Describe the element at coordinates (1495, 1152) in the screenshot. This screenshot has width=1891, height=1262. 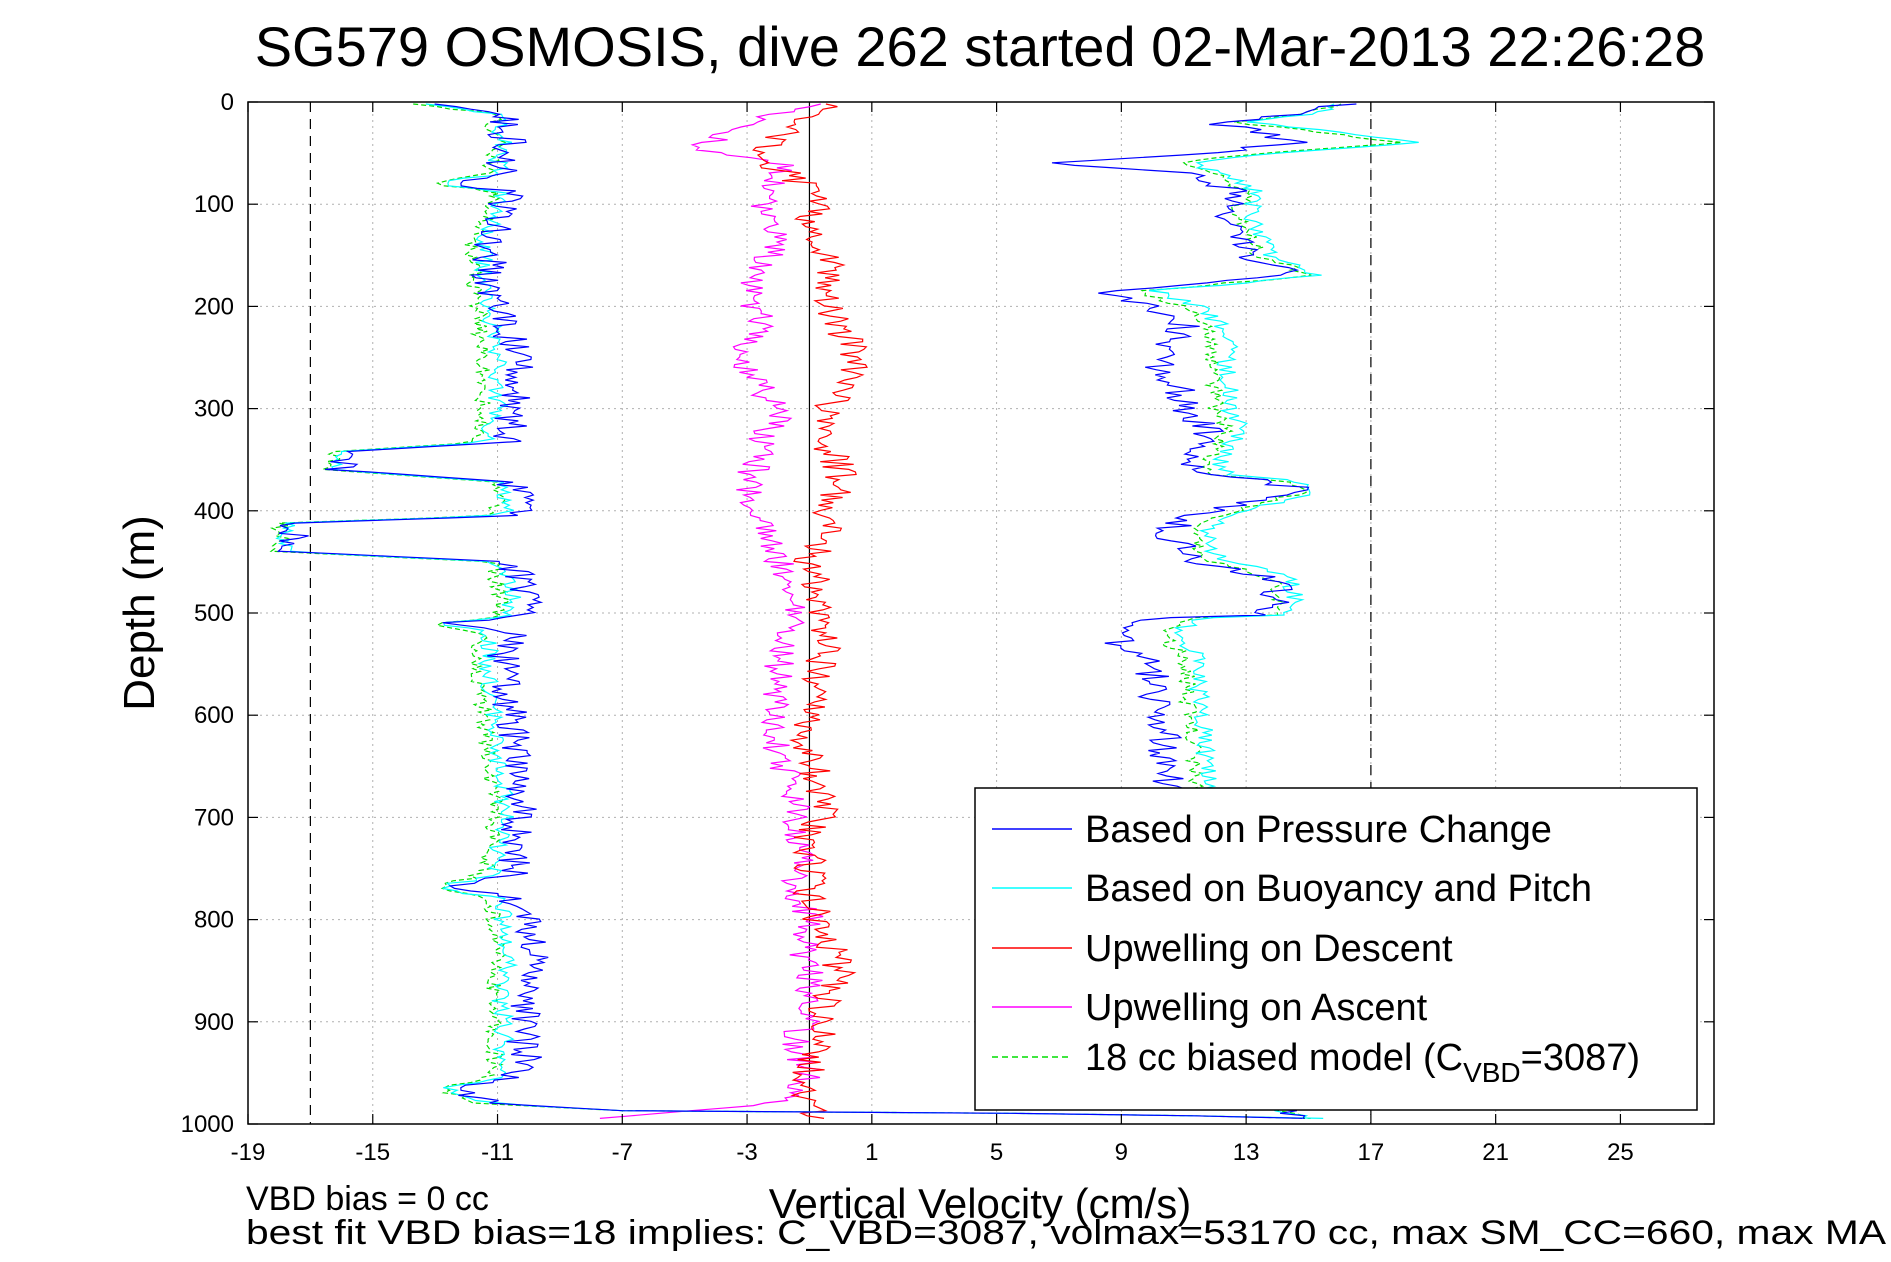
I see `x-tick-label: 21` at that location.